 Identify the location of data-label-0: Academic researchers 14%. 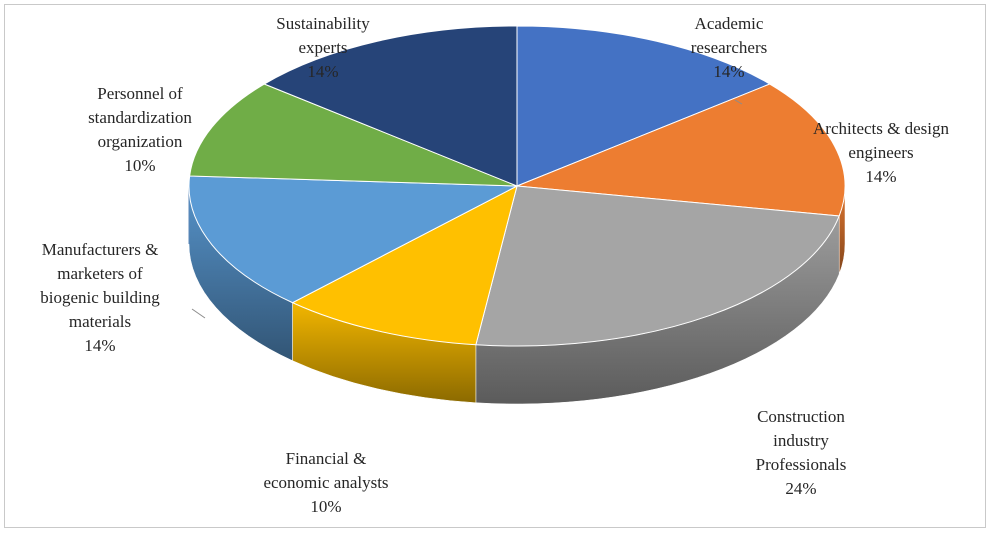
(729, 48).